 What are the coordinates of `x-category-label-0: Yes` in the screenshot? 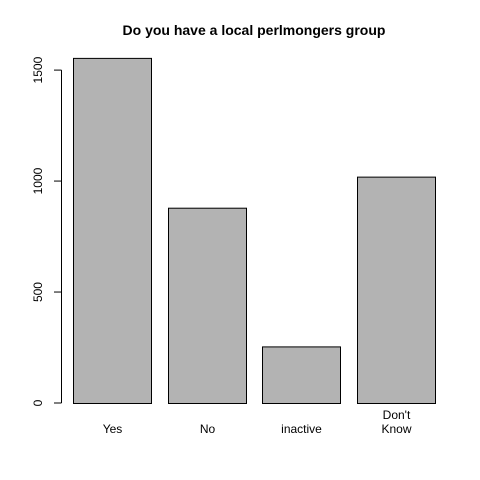 It's located at (113, 429).